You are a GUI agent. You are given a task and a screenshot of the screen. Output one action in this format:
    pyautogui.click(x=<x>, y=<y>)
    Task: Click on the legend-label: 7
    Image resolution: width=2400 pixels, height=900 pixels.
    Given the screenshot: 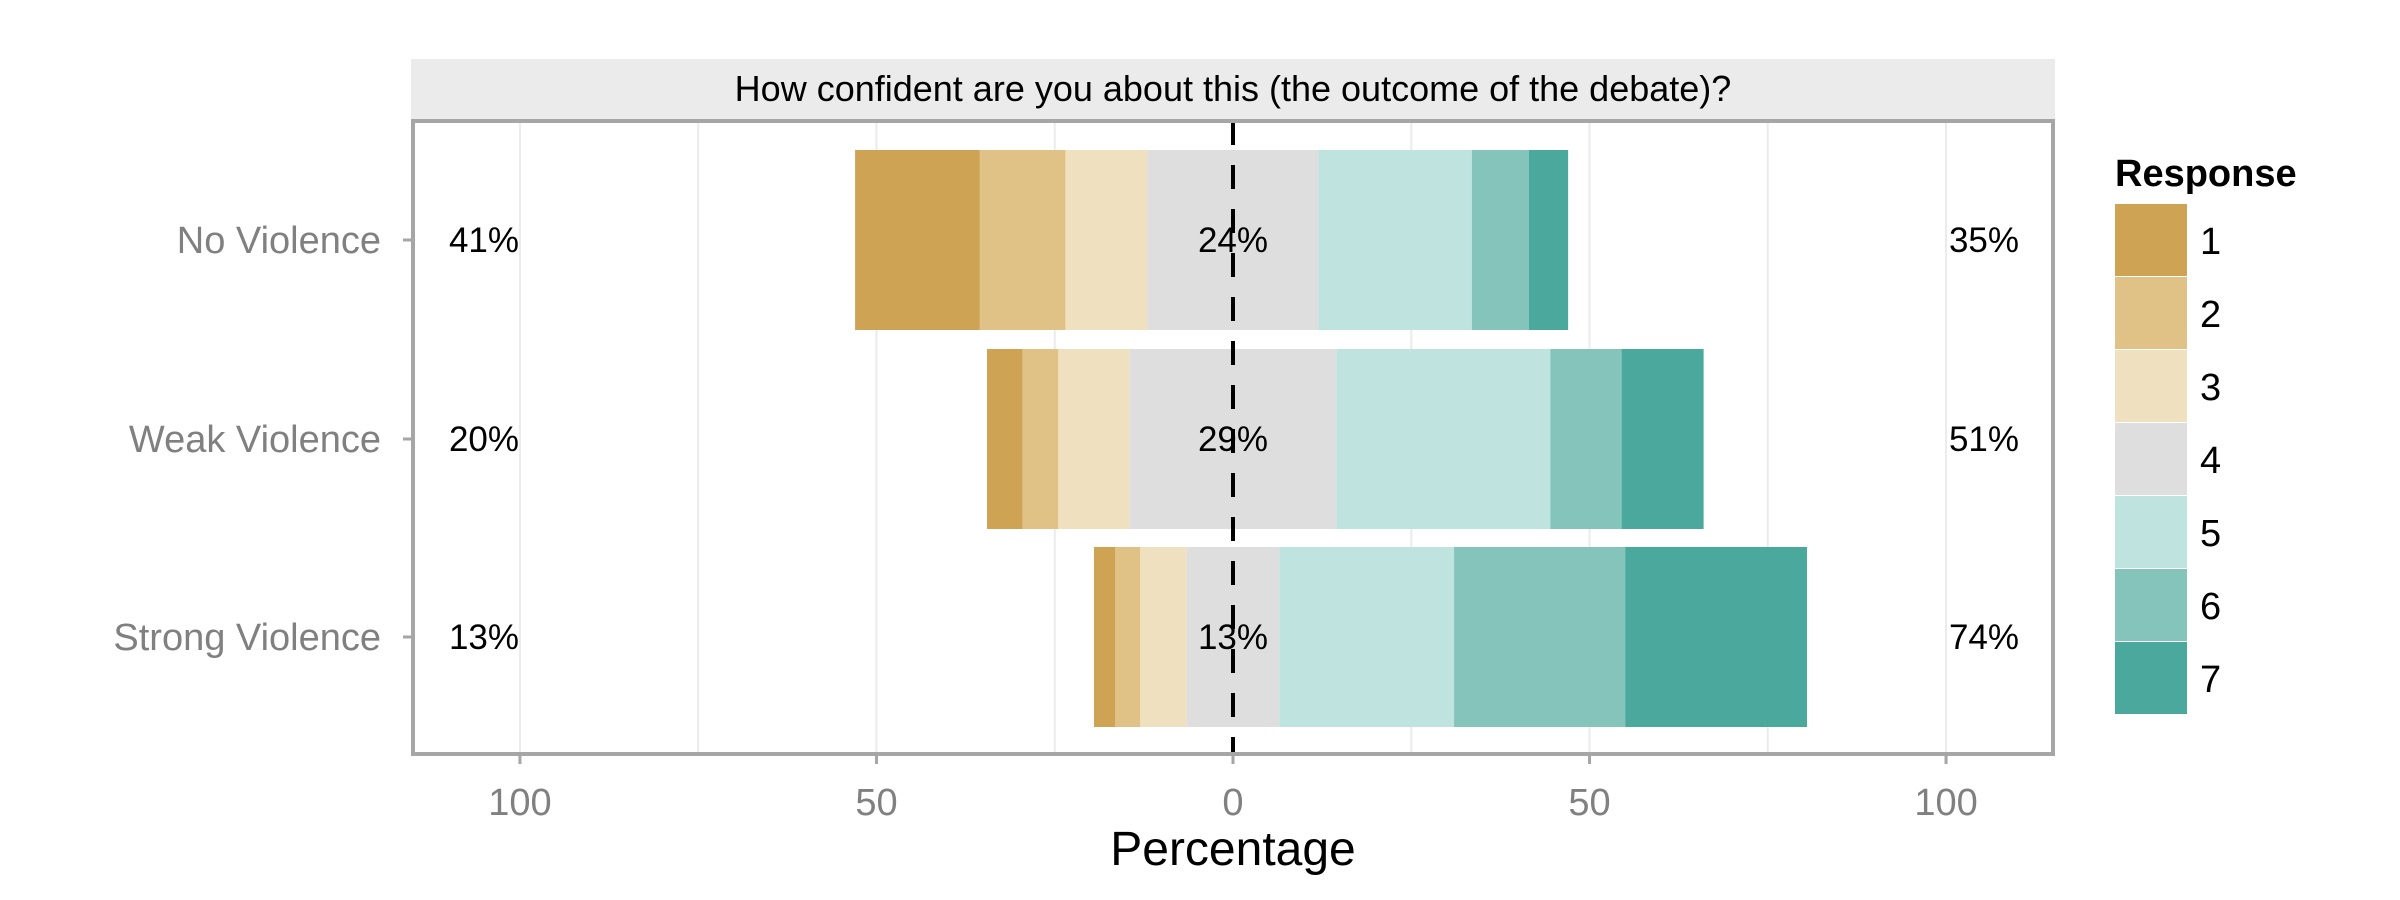 What is the action you would take?
    pyautogui.click(x=2210, y=680)
    